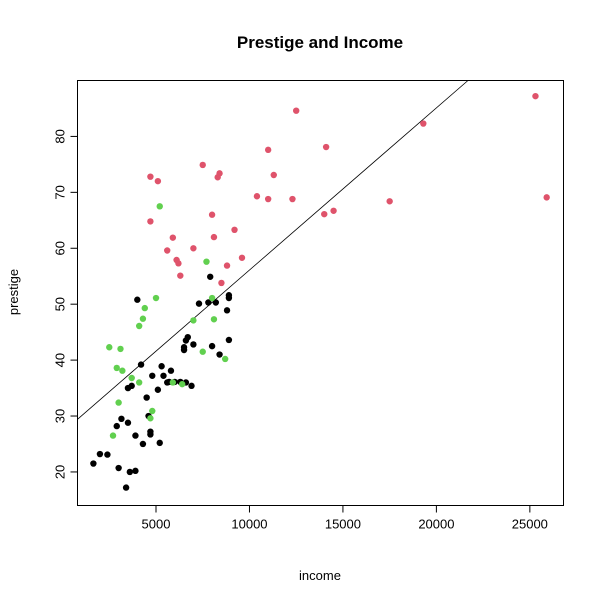  What do you see at coordinates (320, 575) in the screenshot?
I see `x-axis-label: income` at bounding box center [320, 575].